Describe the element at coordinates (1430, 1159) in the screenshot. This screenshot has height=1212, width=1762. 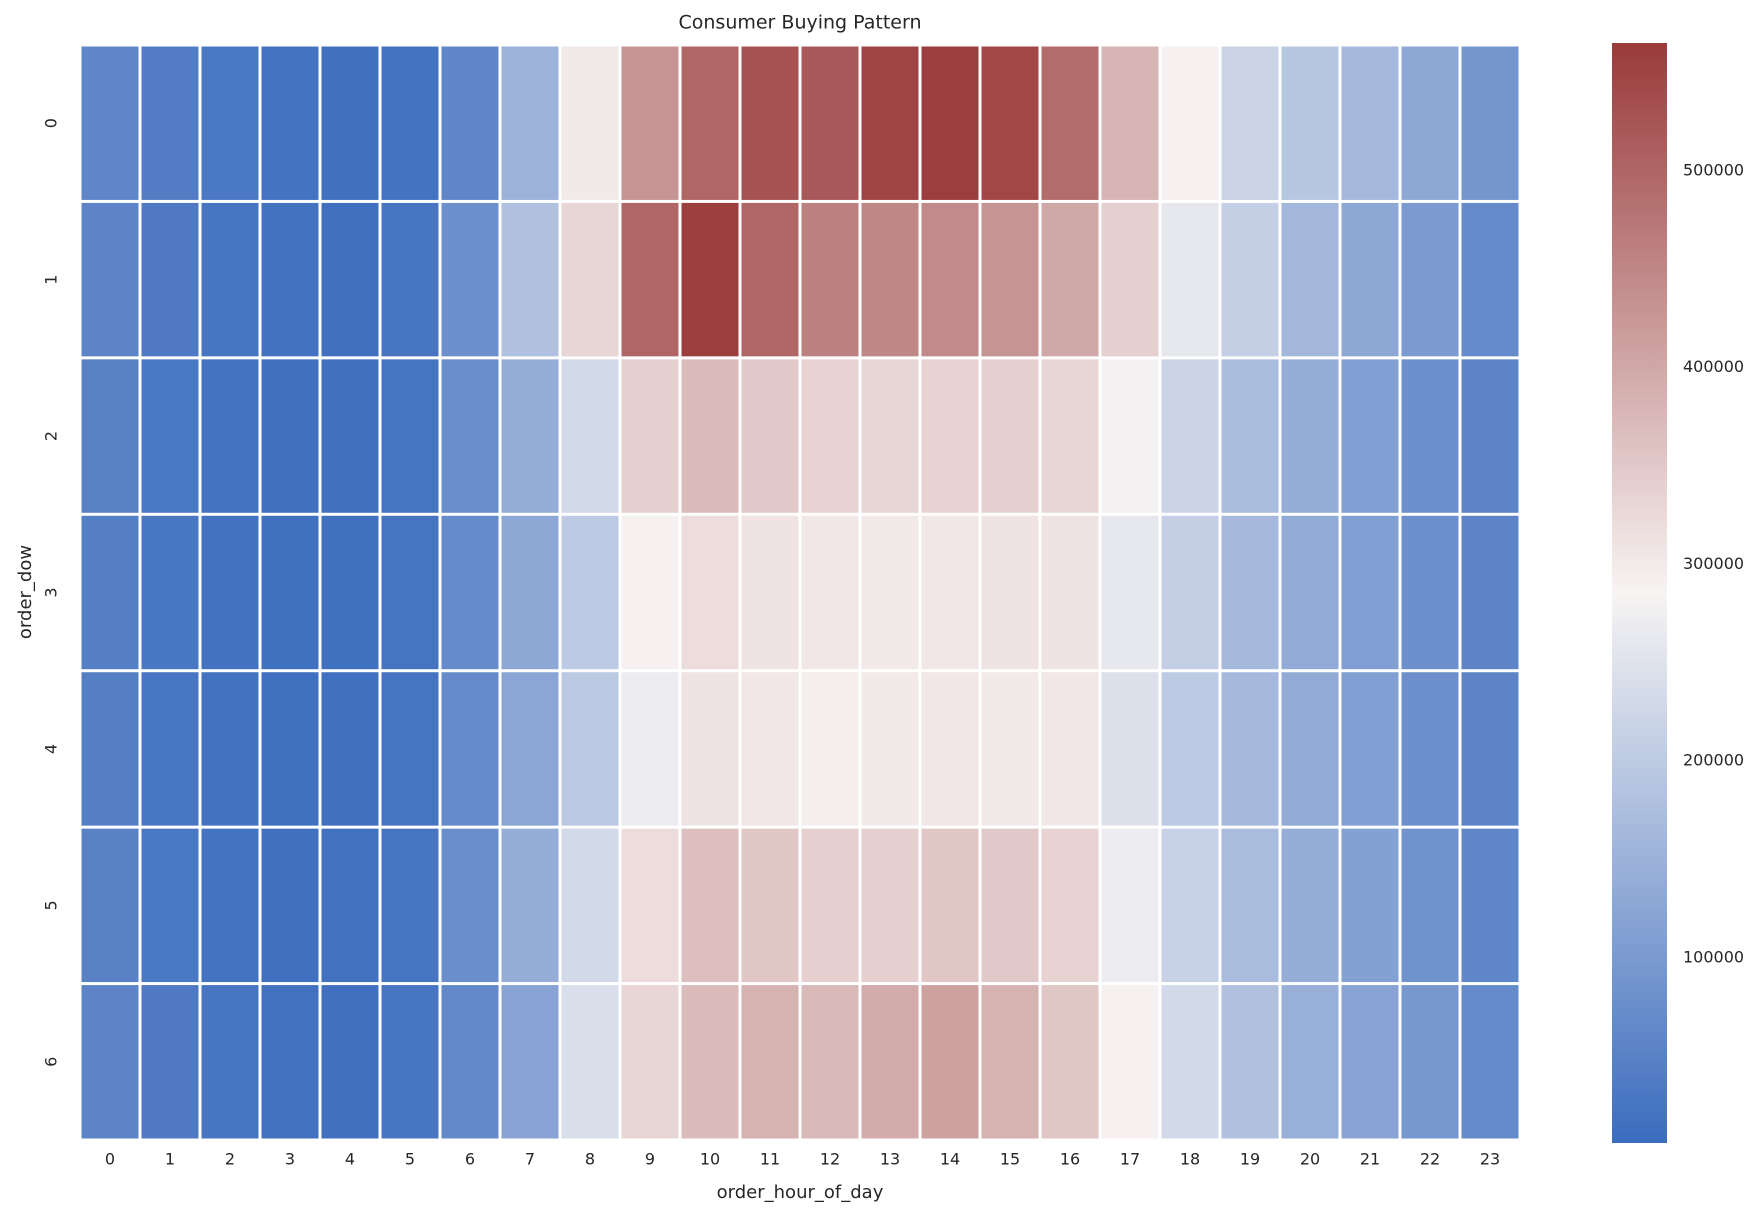
I see `x-tick-label: 22` at that location.